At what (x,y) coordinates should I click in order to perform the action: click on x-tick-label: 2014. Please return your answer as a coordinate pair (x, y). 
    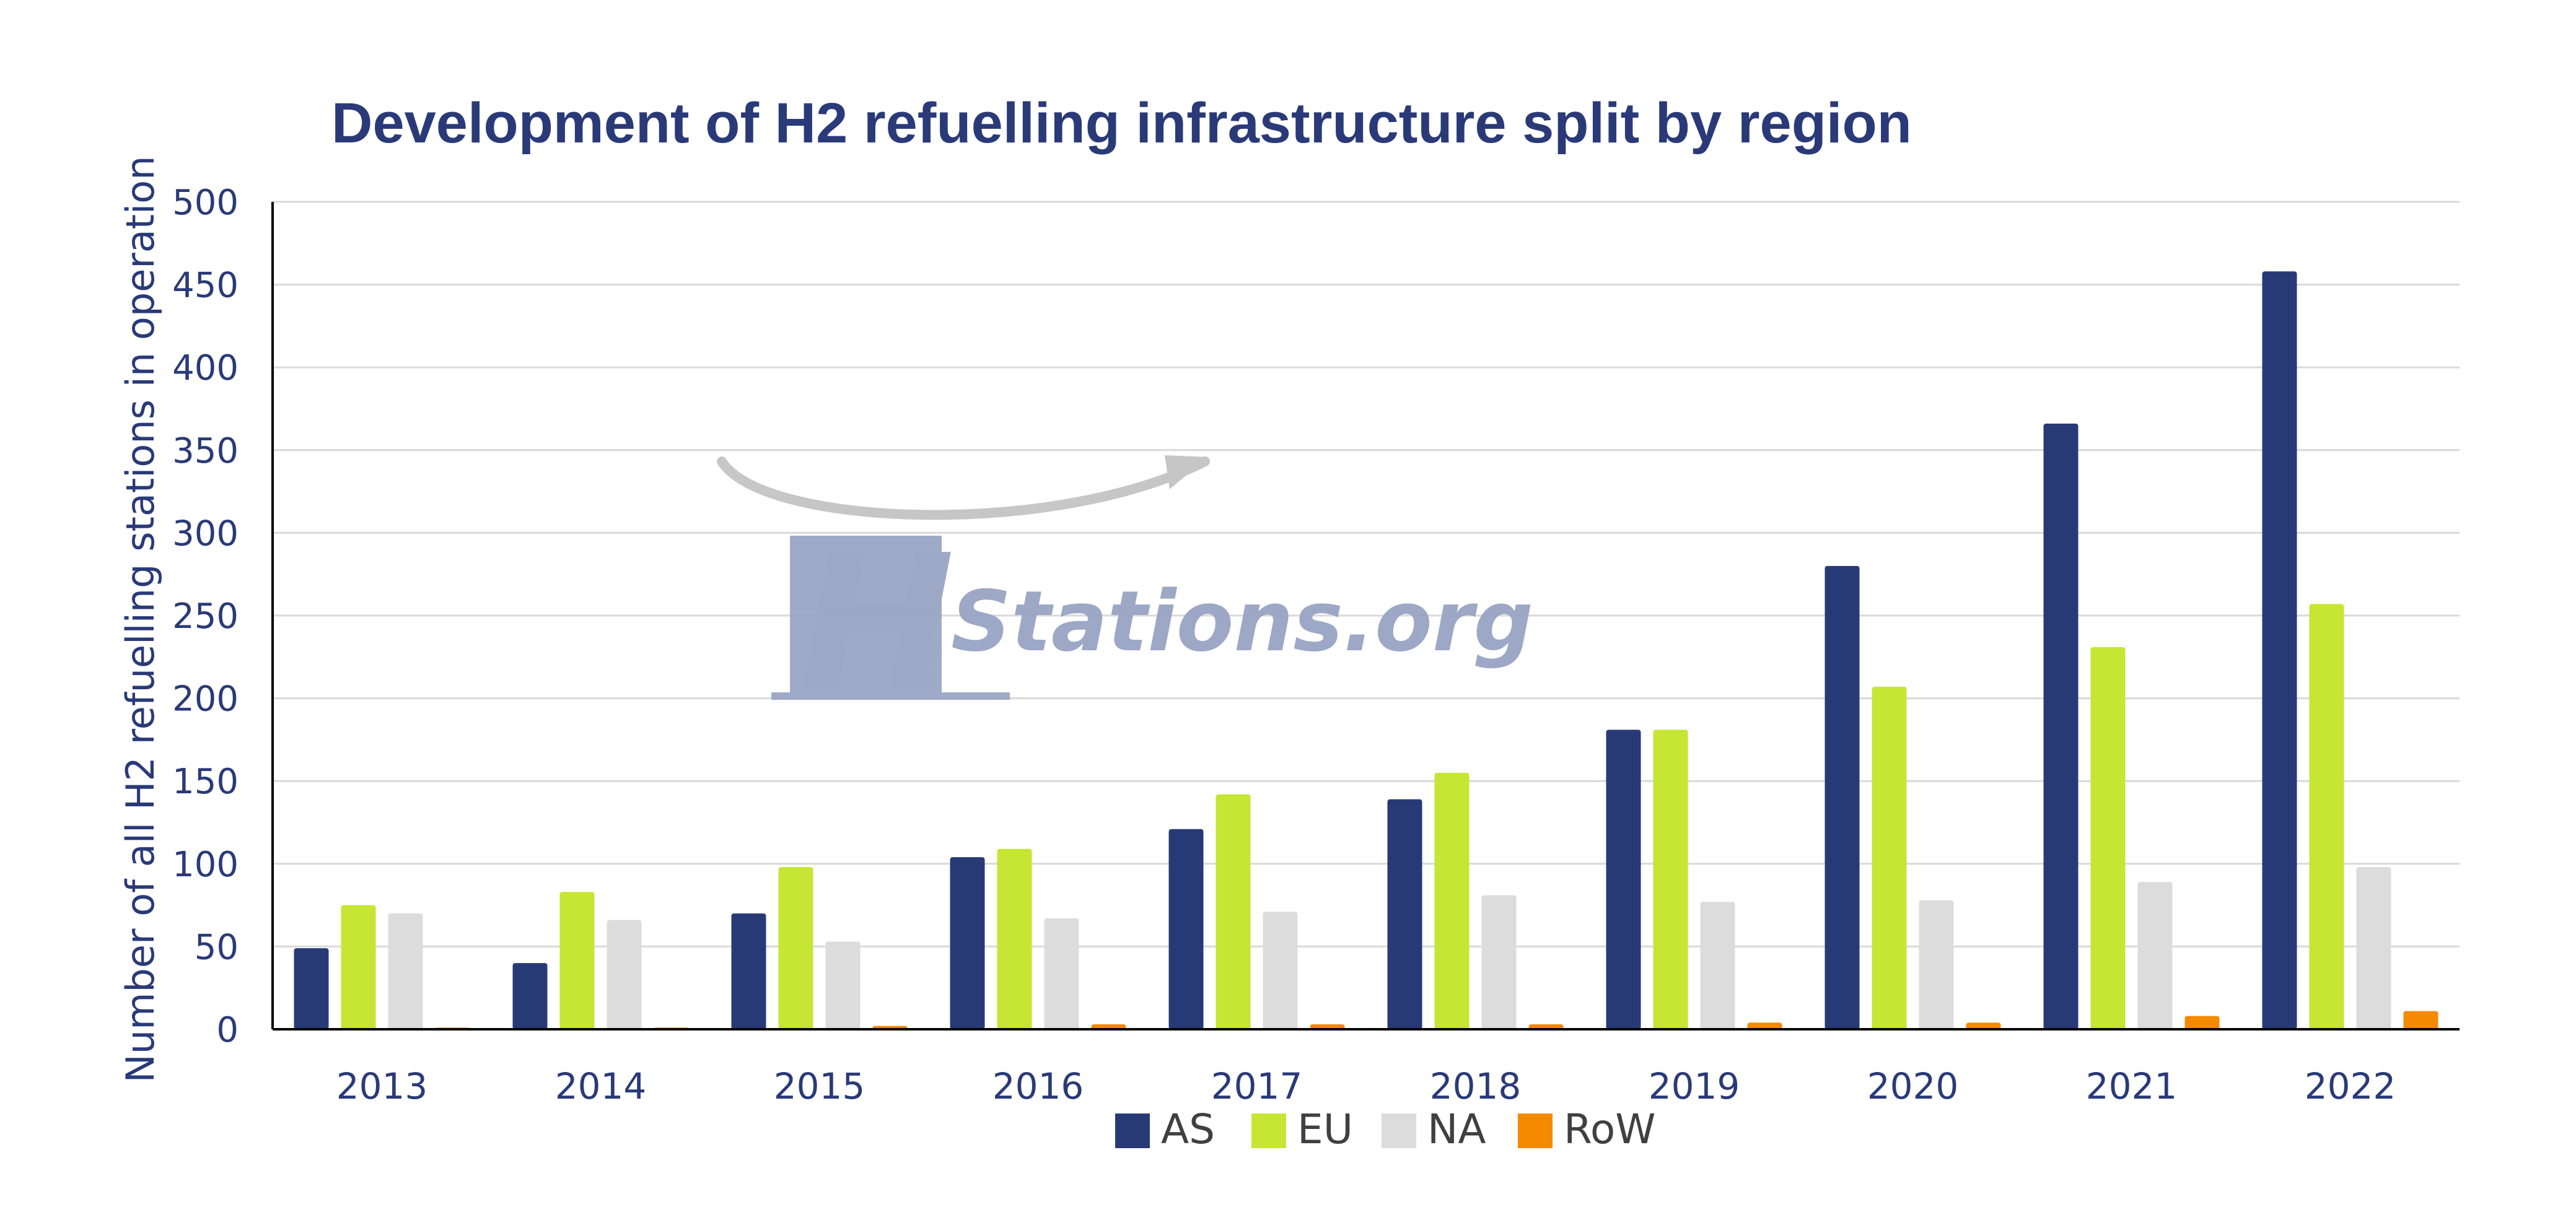
    Looking at the image, I should click on (601, 1086).